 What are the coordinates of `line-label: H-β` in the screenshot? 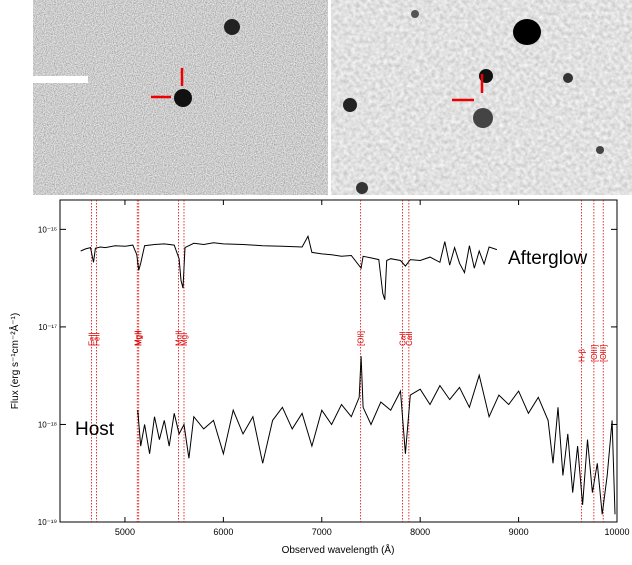 It's located at (582, 355).